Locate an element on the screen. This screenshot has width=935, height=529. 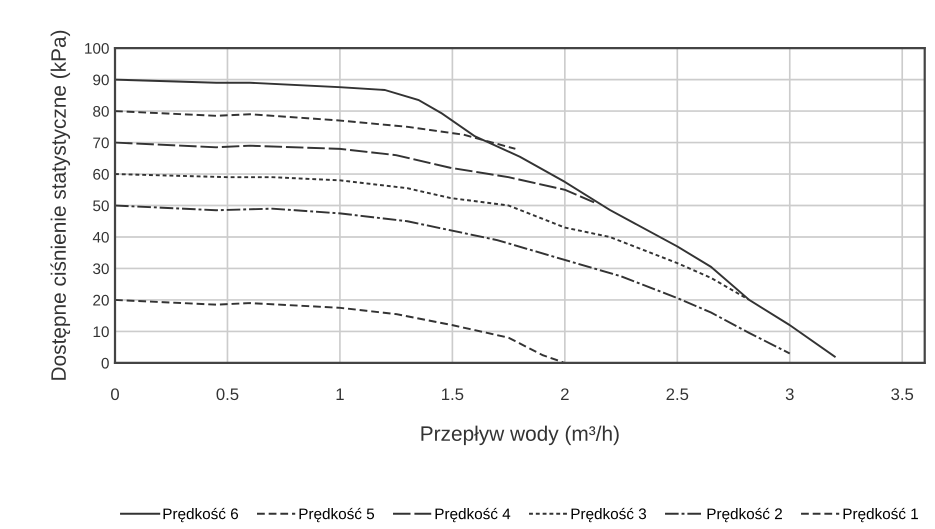
y-tick-label: 80 is located at coordinates (101, 111).